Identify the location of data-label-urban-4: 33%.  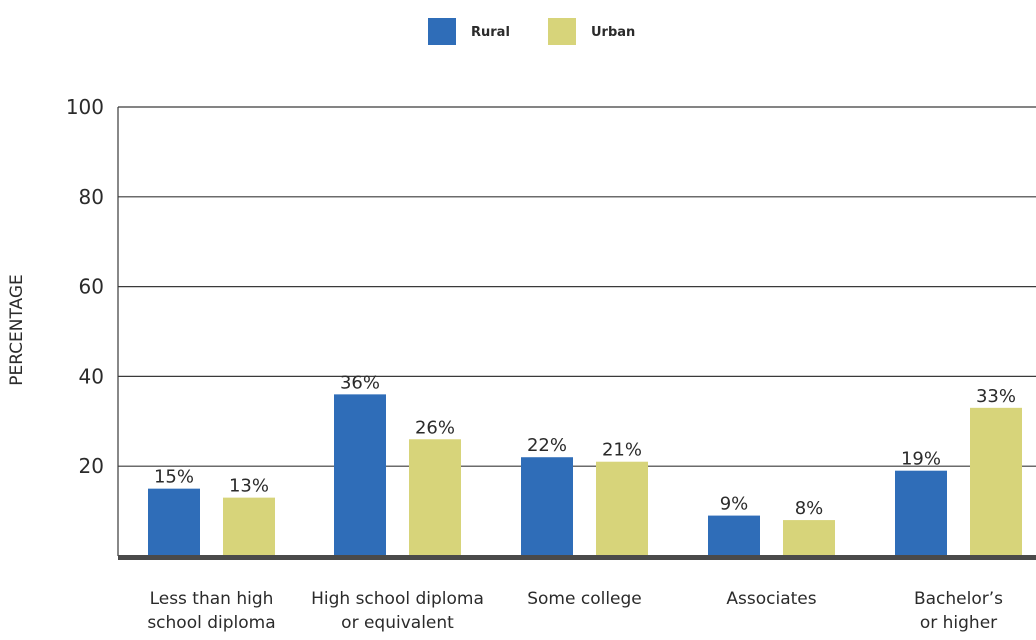
(996, 396).